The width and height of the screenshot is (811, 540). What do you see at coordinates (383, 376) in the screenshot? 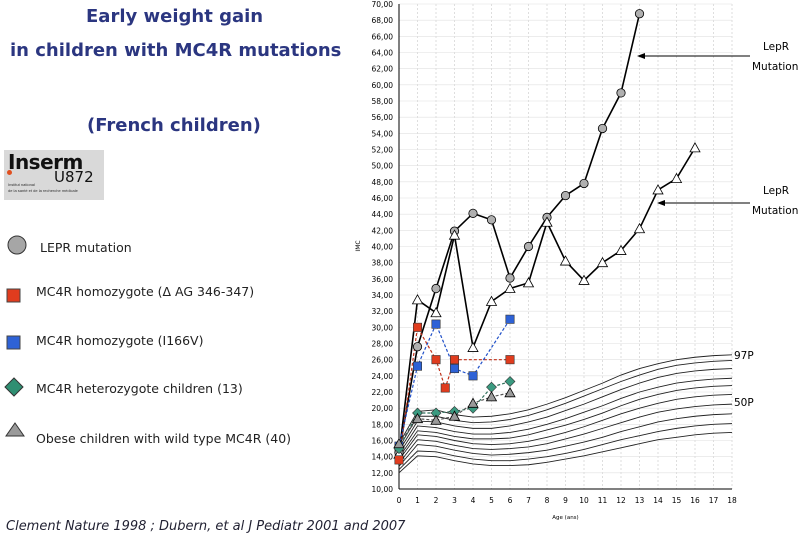
I see `y-tick-label: 24,00` at bounding box center [383, 376].